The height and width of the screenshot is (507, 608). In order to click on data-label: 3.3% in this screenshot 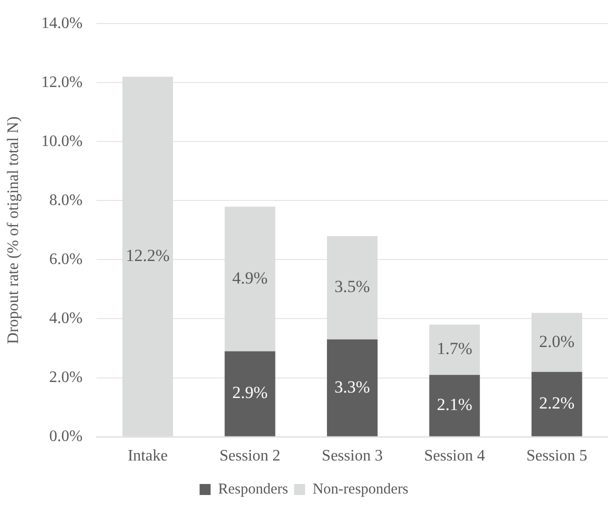, I will do `click(352, 386)`.